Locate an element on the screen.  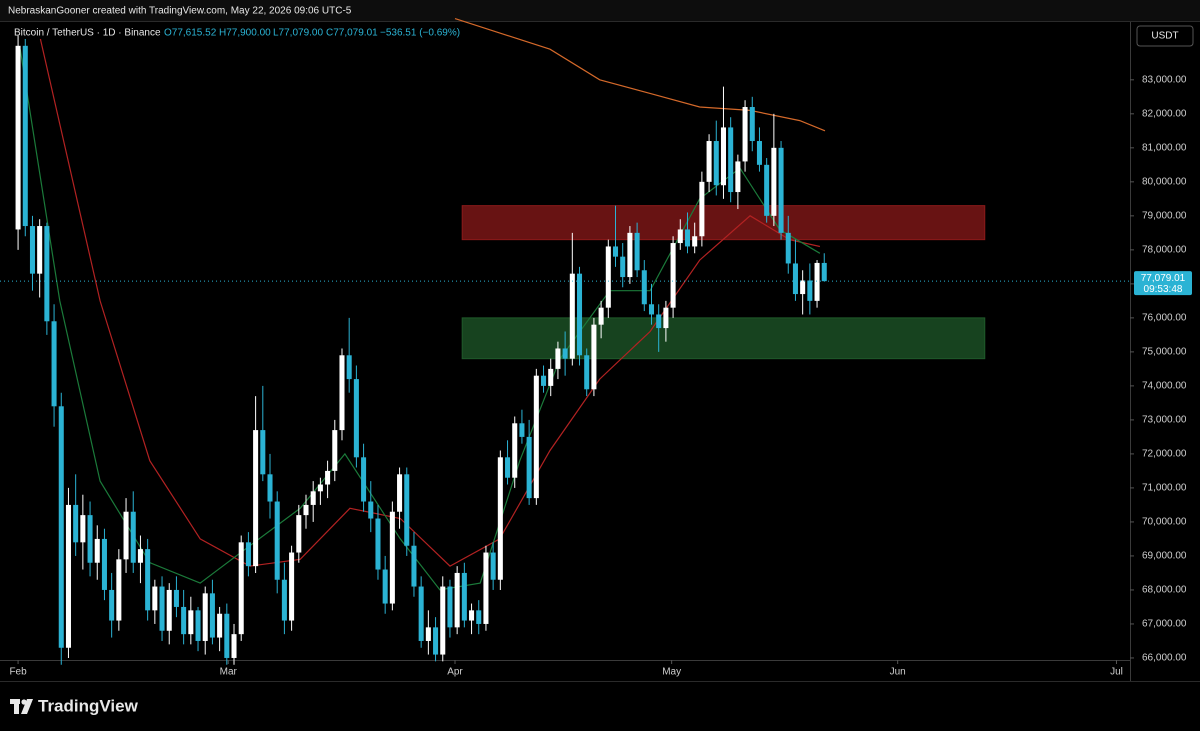
currency-button is located at coordinates (1165, 36).